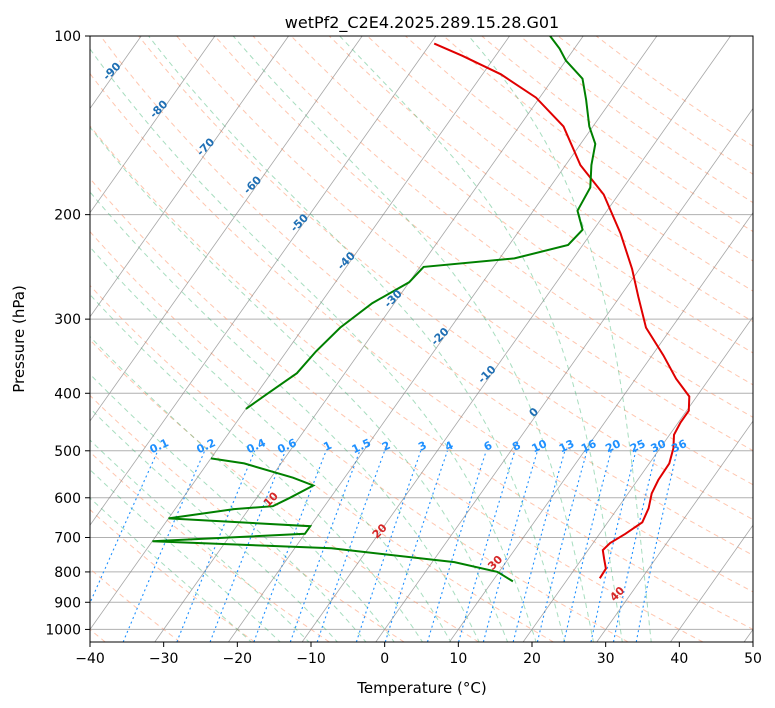 This screenshot has width=775, height=708. What do you see at coordinates (384, 659) in the screenshot?
I see `x-tick-label: 0` at bounding box center [384, 659].